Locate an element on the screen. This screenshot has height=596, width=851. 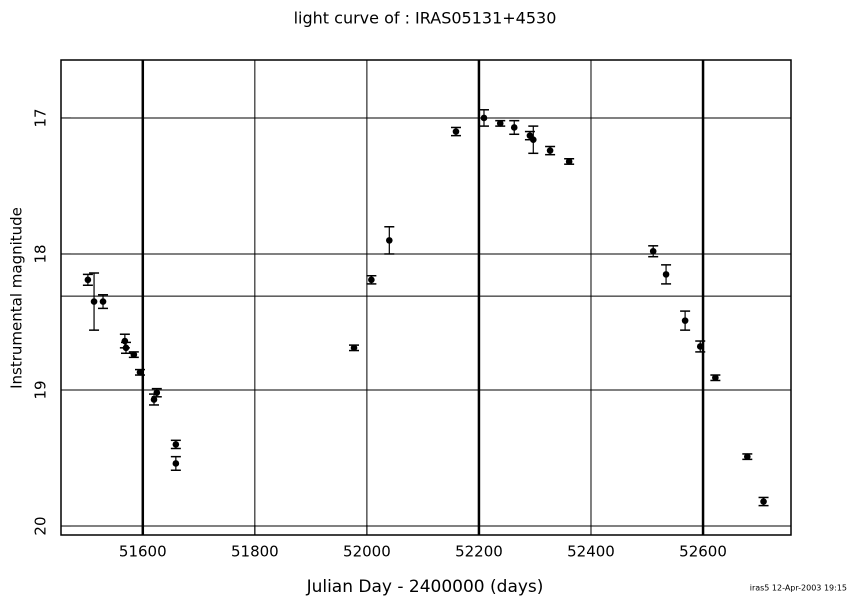
x-tick-label: 52000 is located at coordinates (367, 552).